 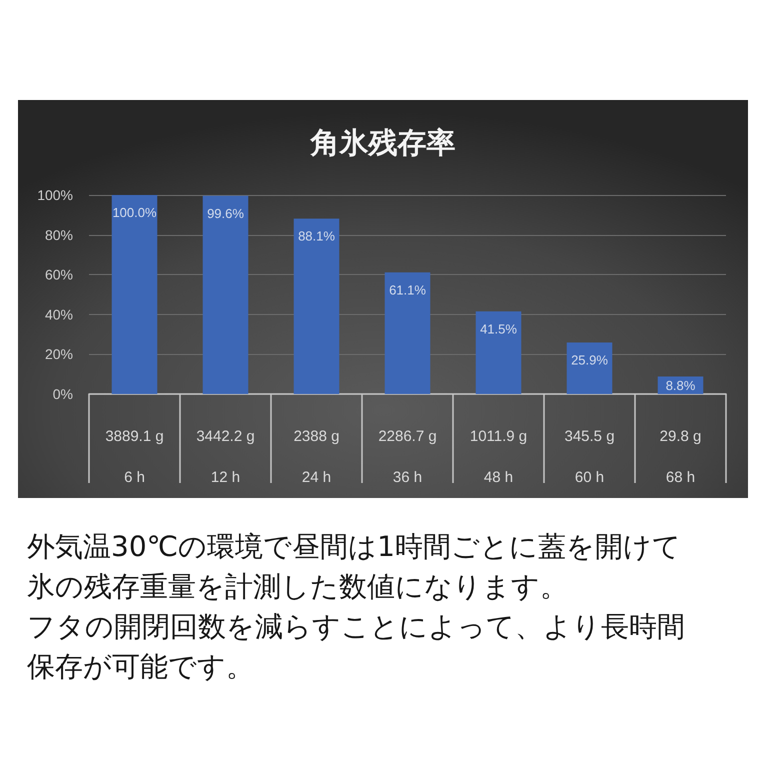 I want to click on category-label: 2286.7 g 36 h, so click(x=407, y=457).